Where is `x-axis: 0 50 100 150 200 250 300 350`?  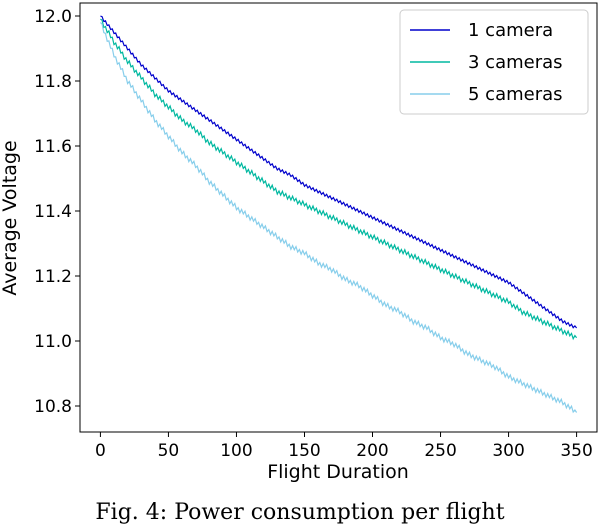
x-axis: 0 50 100 150 200 250 300 350 is located at coordinates (344, 446).